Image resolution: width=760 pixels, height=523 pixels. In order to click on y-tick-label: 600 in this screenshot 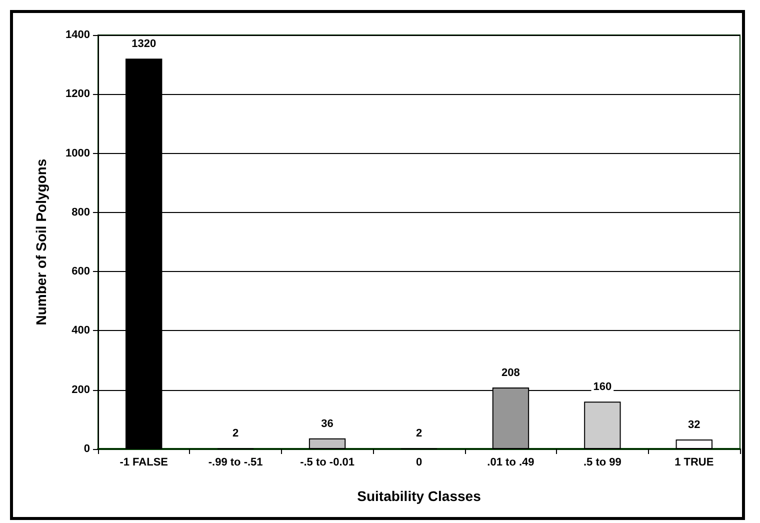, I will do `click(81, 272)`.